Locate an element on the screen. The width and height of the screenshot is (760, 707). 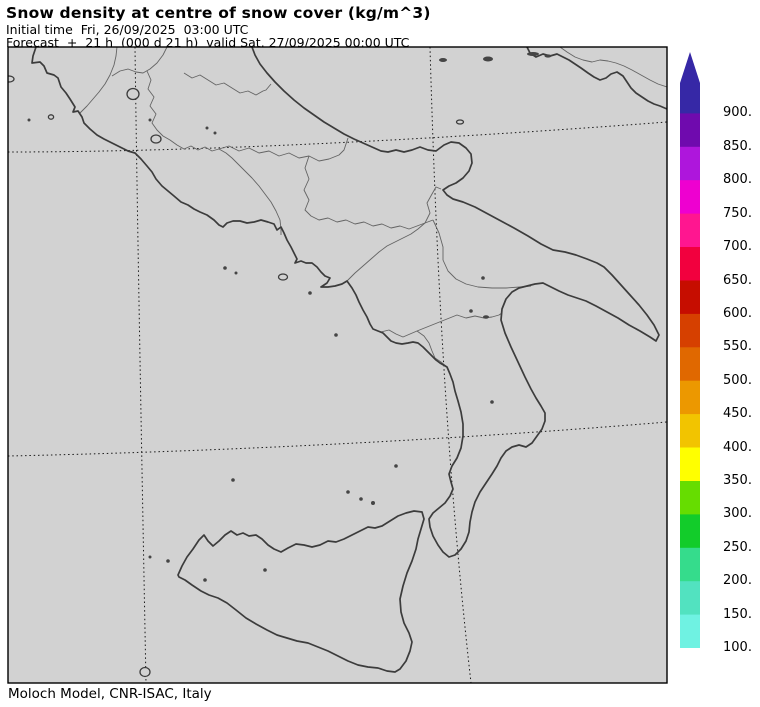
model-credit: Moloch Model, CNR-ISAC, Italy is located at coordinates (110, 694).